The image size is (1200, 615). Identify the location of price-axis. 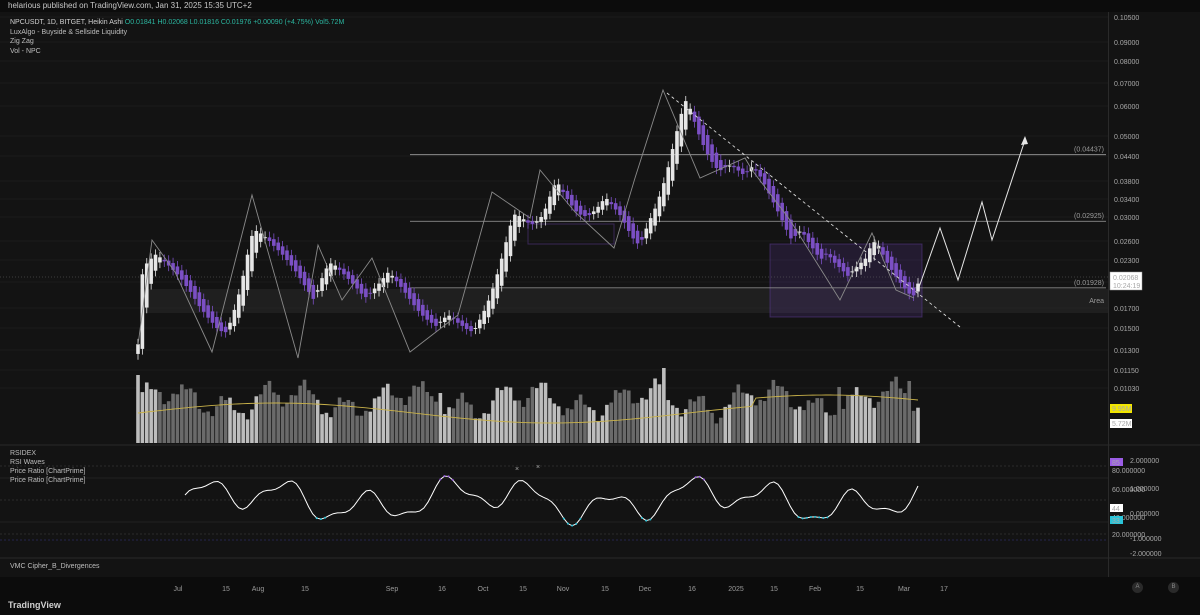
(1154, 294).